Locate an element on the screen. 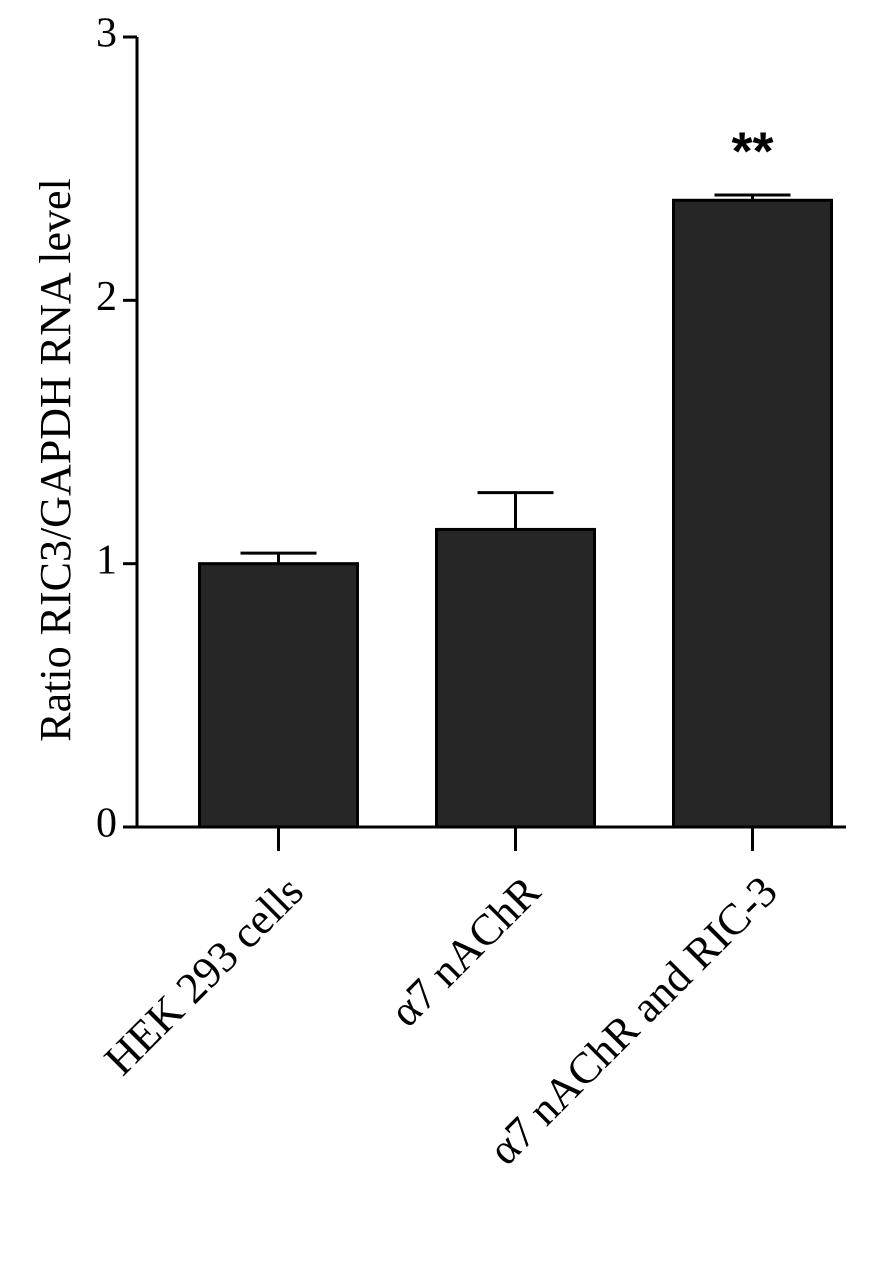 The height and width of the screenshot is (1282, 893). y-tick-label: 1 is located at coordinates (106, 560).